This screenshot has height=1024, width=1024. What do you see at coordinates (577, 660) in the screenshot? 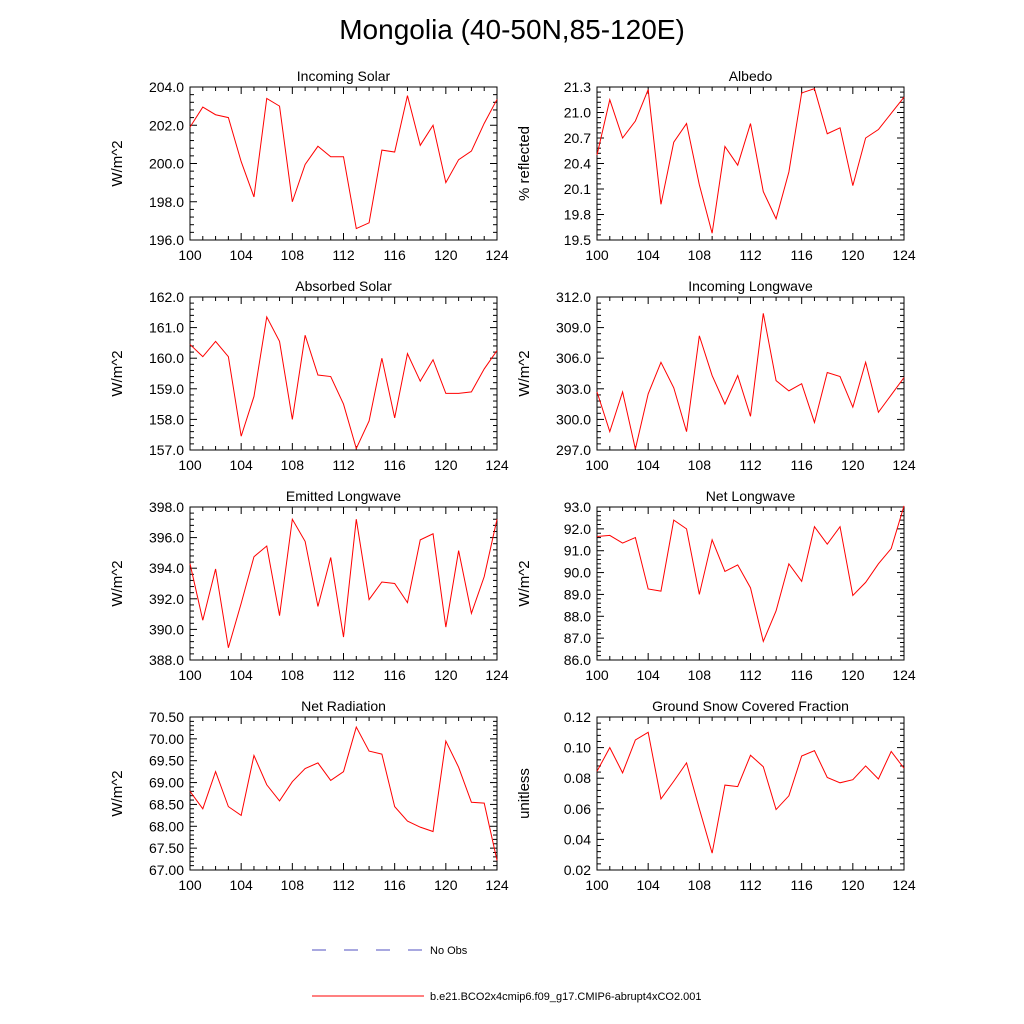
I see `y-tick-label: 86.0` at bounding box center [577, 660].